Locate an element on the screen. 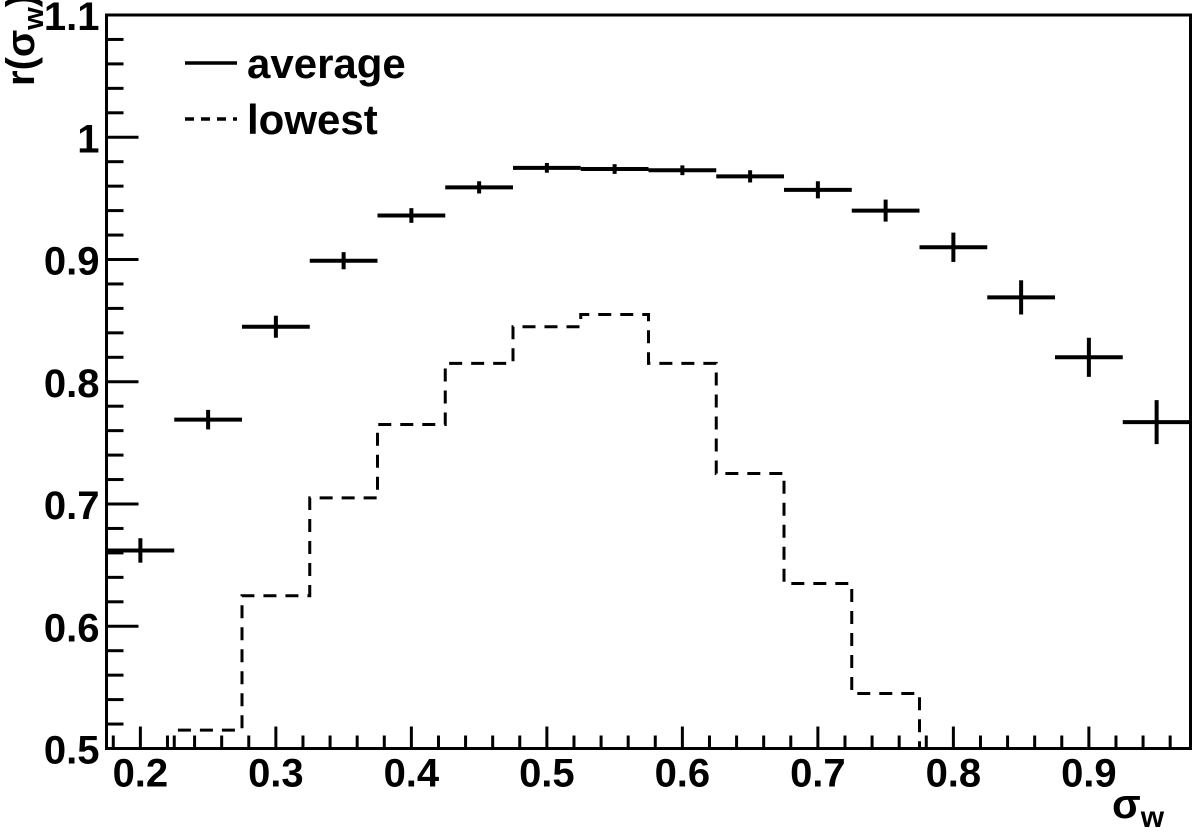 The image size is (1200, 835). legend-entry-lowest: lowest is located at coordinates (281, 119).